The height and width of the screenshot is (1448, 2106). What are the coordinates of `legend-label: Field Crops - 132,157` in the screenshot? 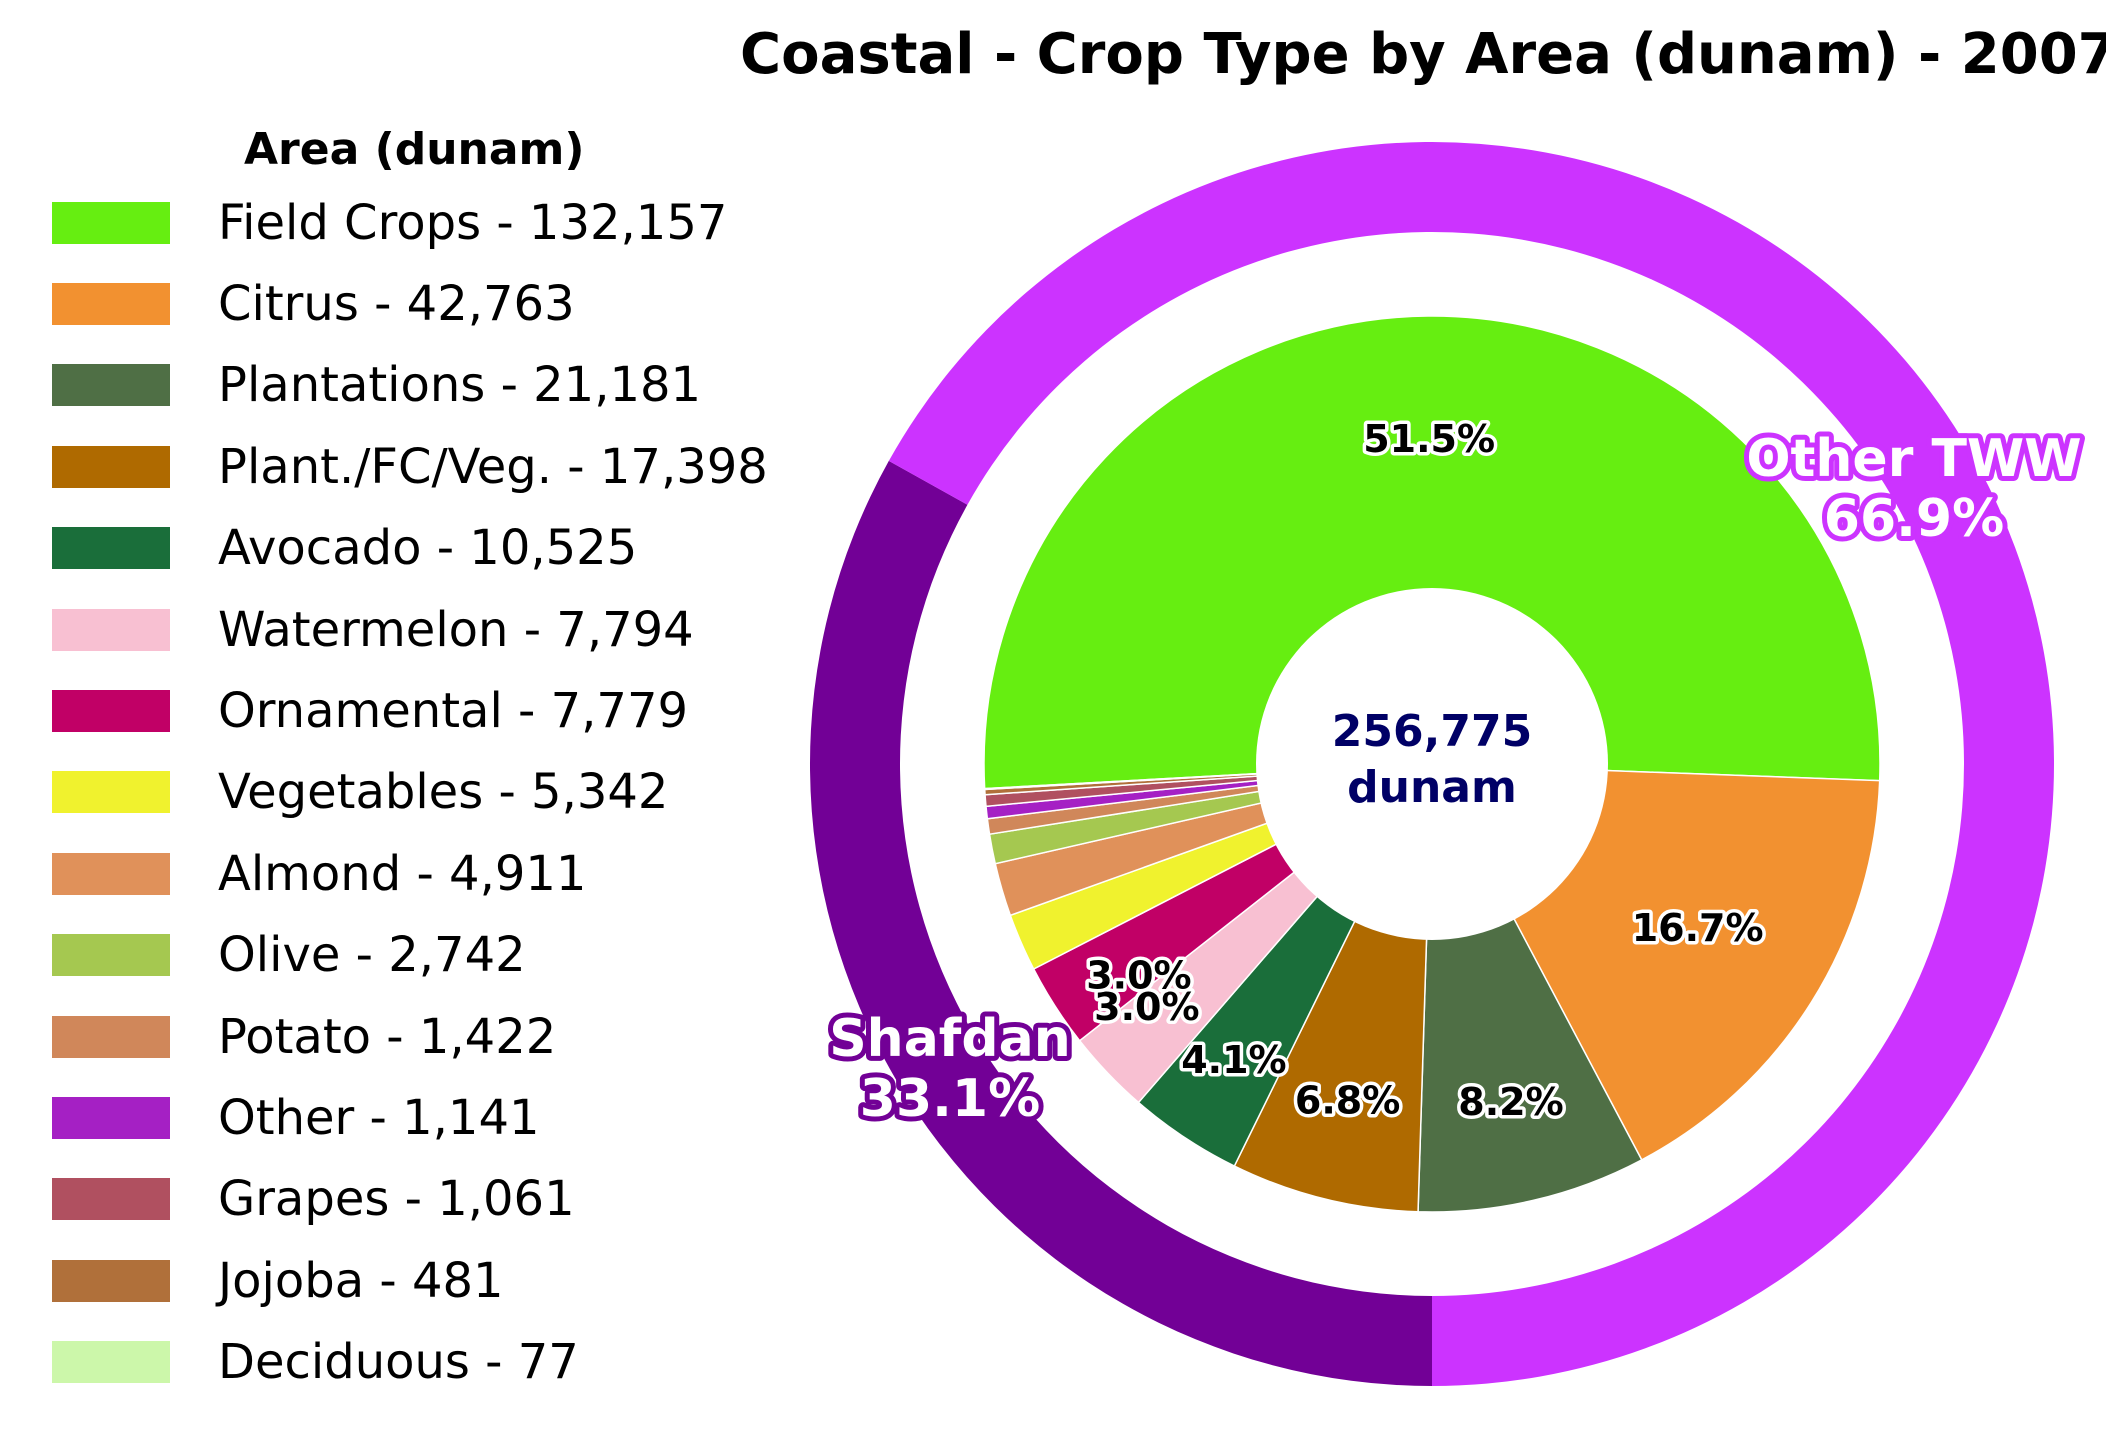 It's located at (473, 222).